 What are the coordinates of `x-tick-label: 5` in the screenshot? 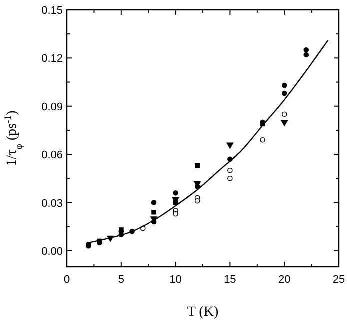 It's located at (121, 280).